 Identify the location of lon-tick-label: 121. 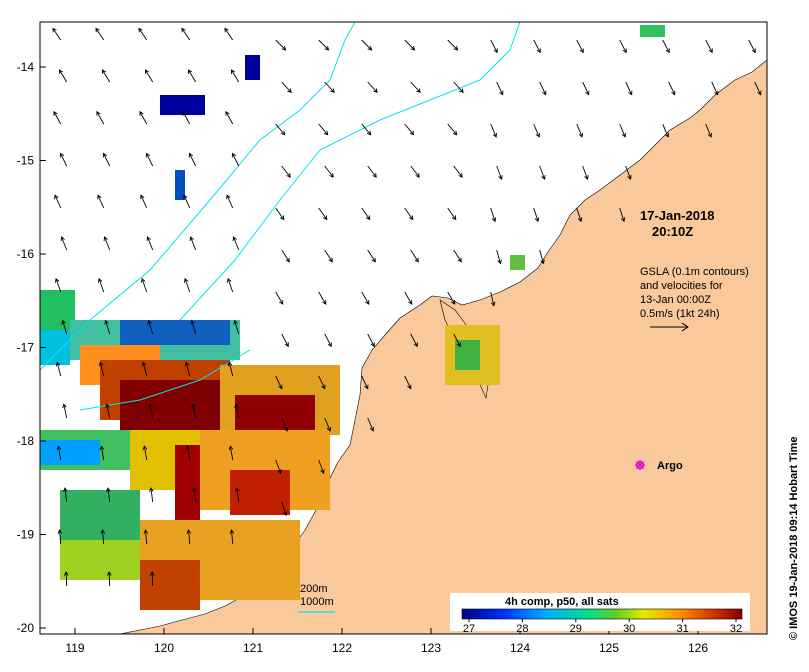
(253, 648).